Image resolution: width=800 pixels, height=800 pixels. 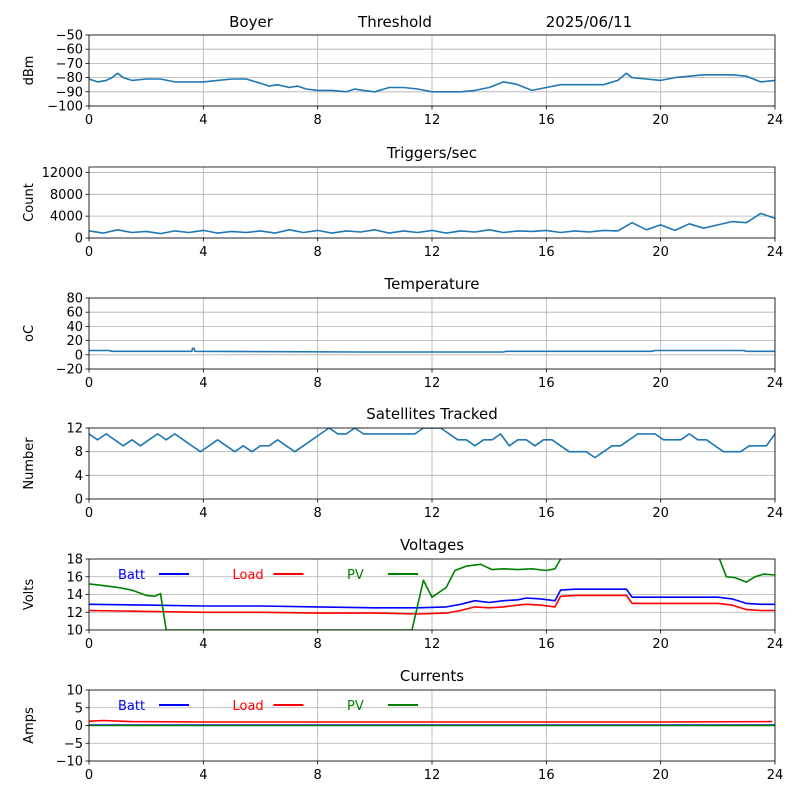 I want to click on series-line-batt, so click(x=432, y=598).